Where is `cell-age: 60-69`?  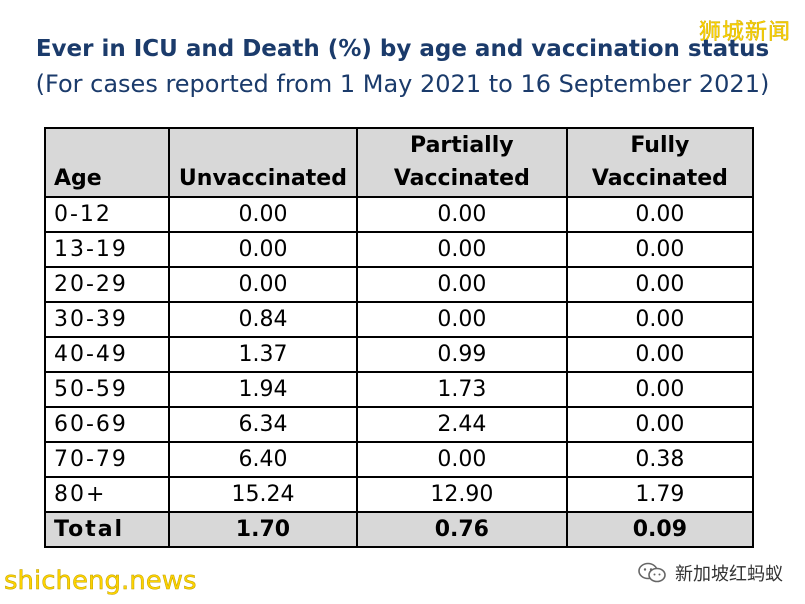 cell-age: 60-69 is located at coordinates (107, 424).